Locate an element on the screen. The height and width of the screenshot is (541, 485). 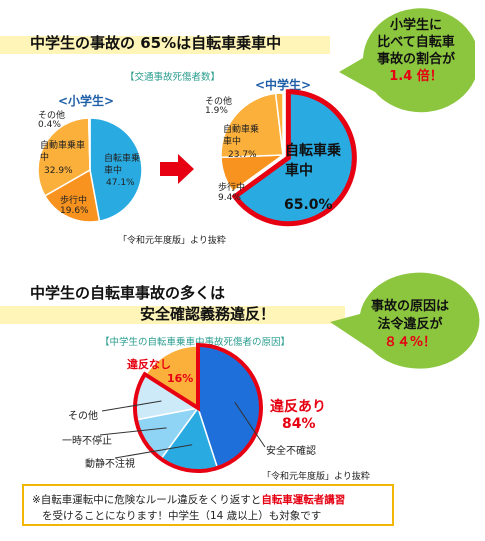
pie1-value-walk: 19.6% is located at coordinates (74, 211).